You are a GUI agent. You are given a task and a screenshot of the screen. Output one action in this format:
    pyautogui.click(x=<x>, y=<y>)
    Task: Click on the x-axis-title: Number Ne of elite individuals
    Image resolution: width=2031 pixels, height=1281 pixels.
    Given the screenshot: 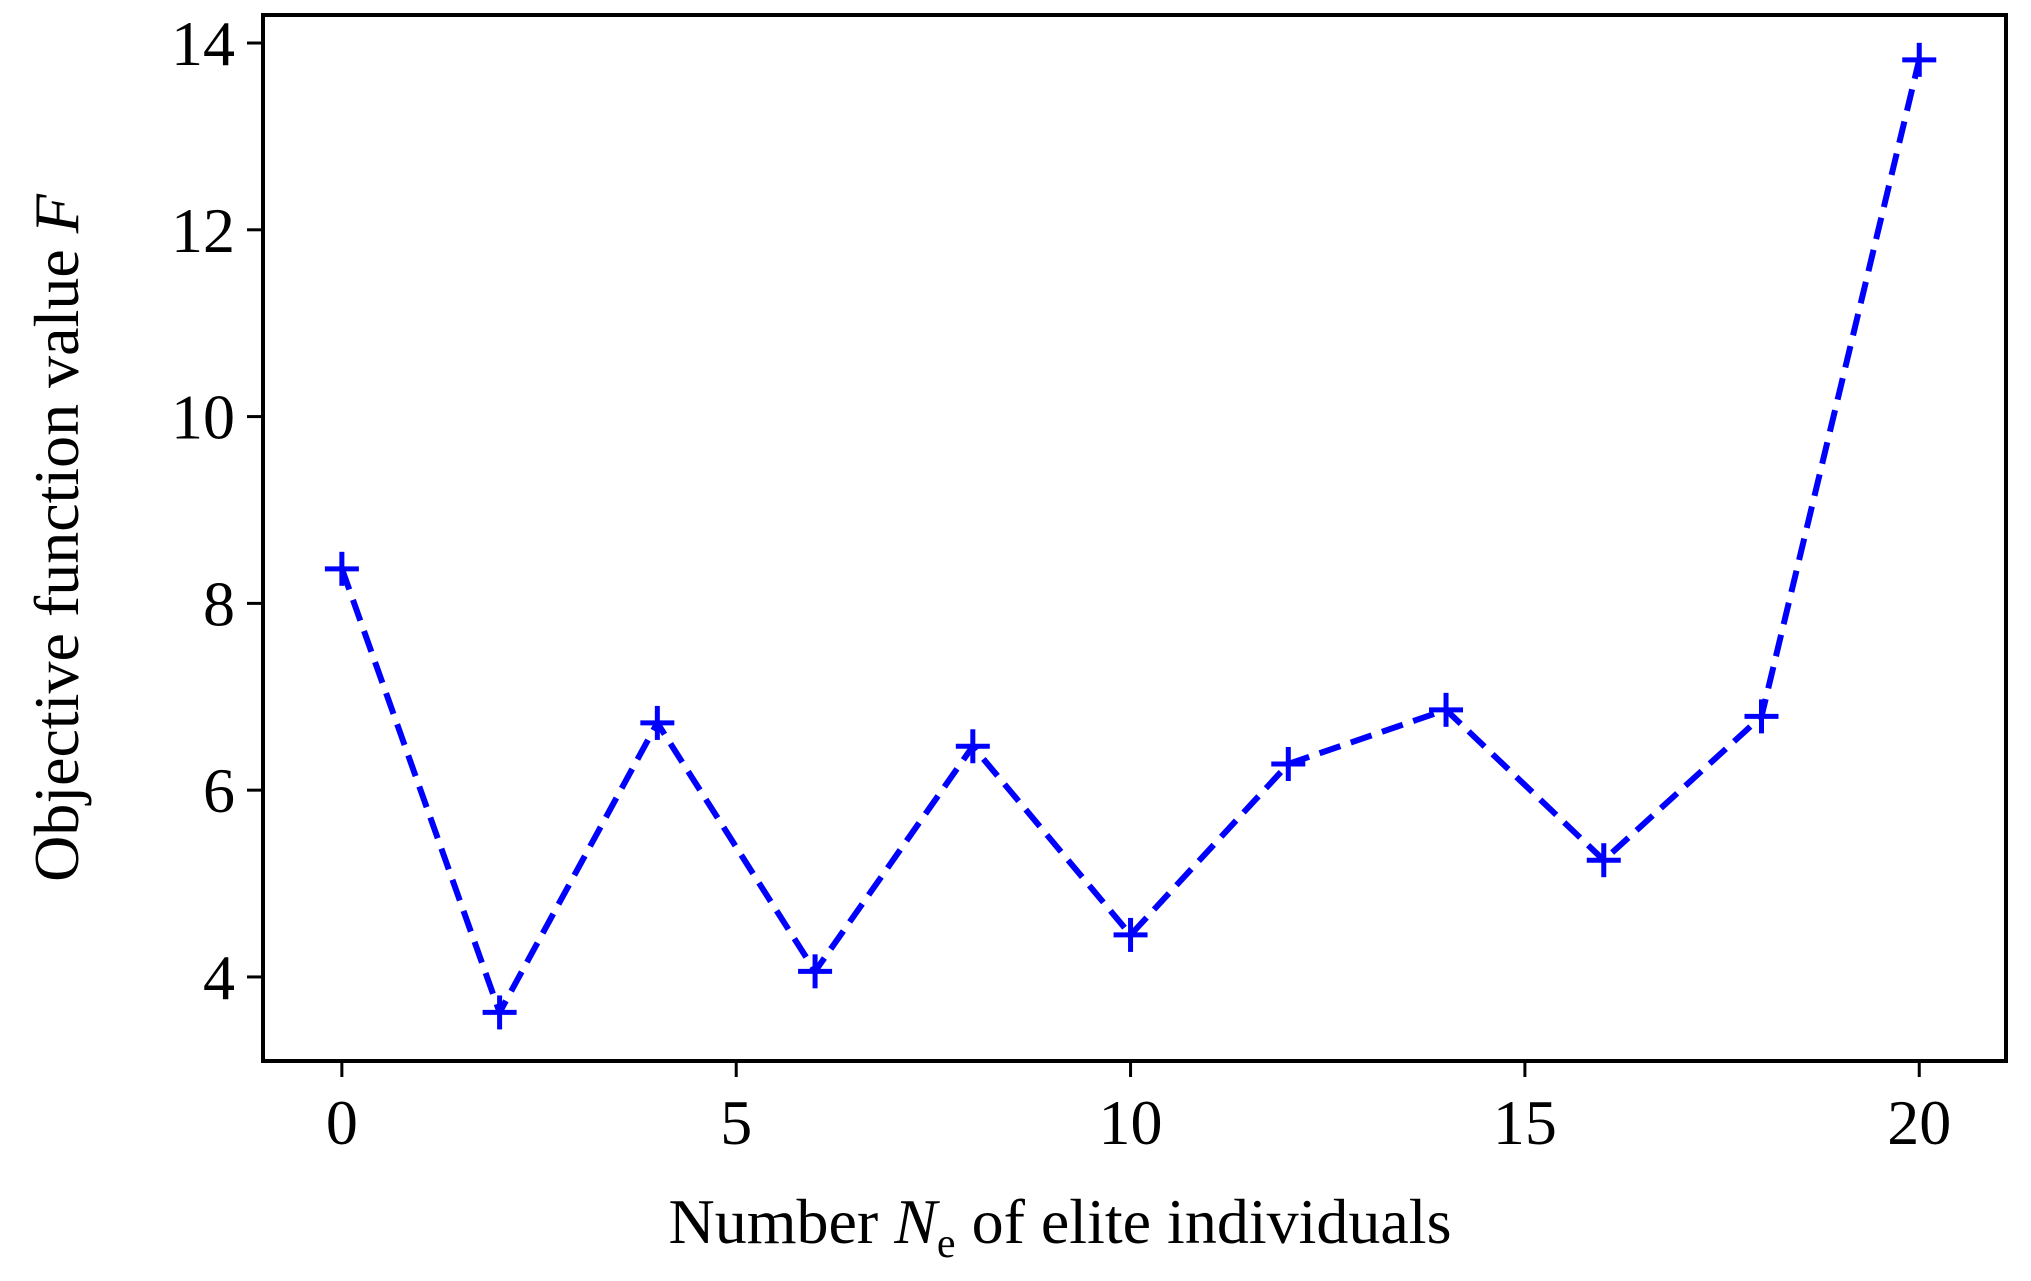 What is the action you would take?
    pyautogui.click(x=1060, y=1226)
    